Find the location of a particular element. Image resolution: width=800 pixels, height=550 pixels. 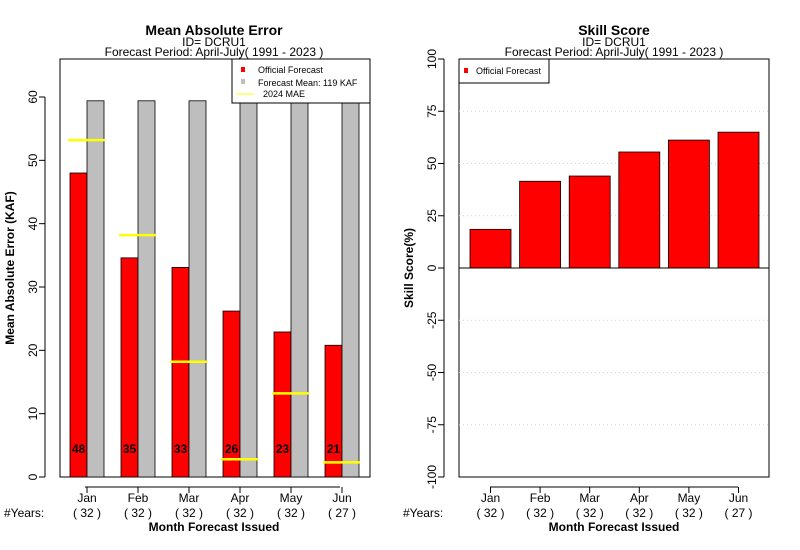

skill-y-axis-label: Skill Score(%) is located at coordinates (409, 268).